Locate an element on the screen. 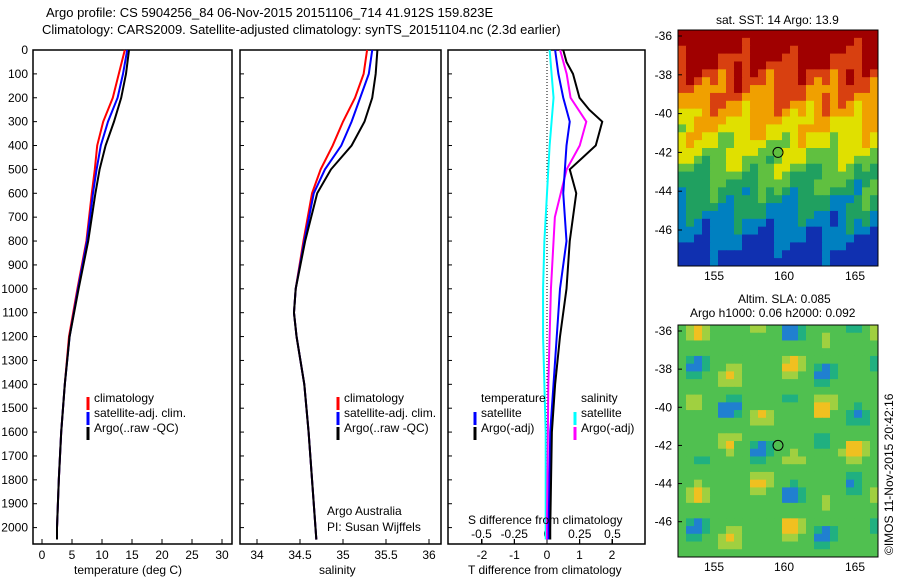 Image resolution: width=900 pixels, height=580 pixels. map-lat-label: -42 is located at coordinates (664, 152).